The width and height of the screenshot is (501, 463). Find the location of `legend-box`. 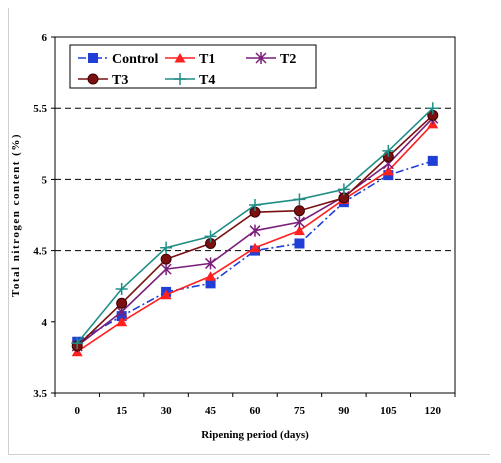

legend-box is located at coordinates (193, 66).